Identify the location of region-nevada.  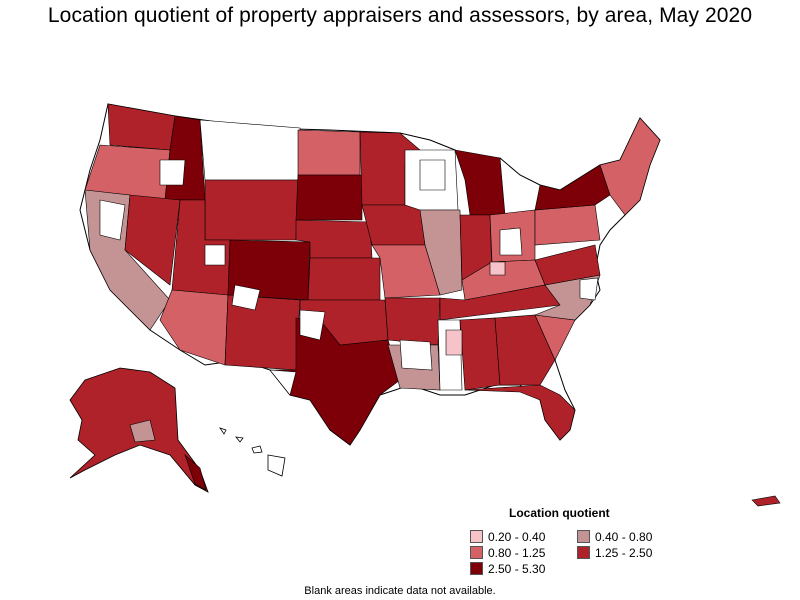
(152, 240).